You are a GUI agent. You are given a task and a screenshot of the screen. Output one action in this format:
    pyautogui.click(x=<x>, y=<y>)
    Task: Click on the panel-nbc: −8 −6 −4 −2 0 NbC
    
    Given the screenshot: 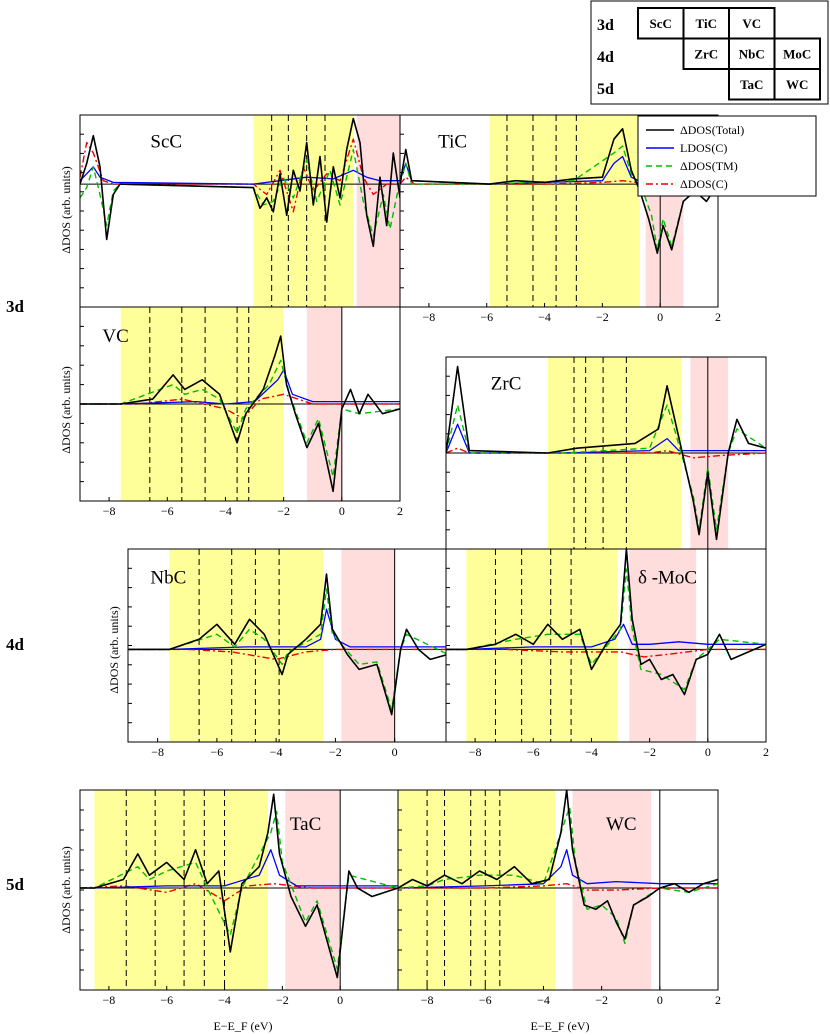 What is the action you would take?
    pyautogui.click(x=288, y=653)
    